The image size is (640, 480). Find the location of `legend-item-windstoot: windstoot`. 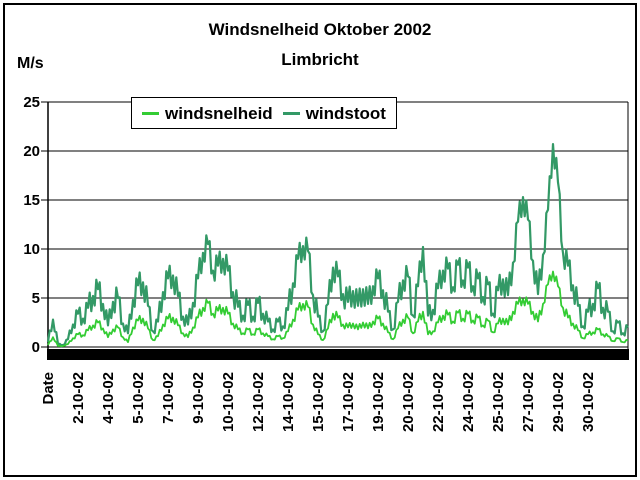

legend-item-windstoot: windstoot is located at coordinates (334, 113).